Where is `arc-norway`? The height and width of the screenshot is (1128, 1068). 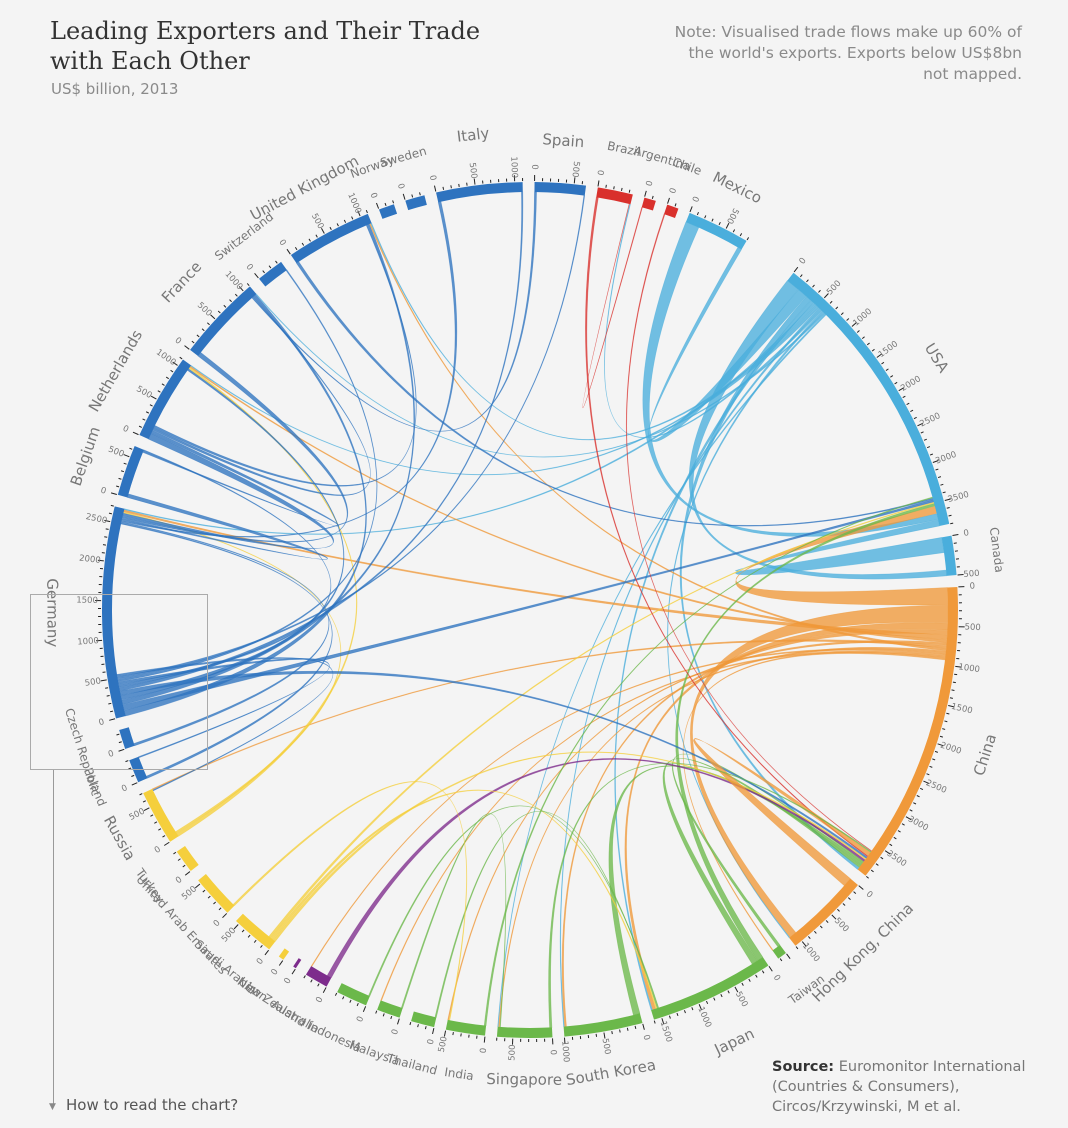
arc-norway is located at coordinates (388, 211).